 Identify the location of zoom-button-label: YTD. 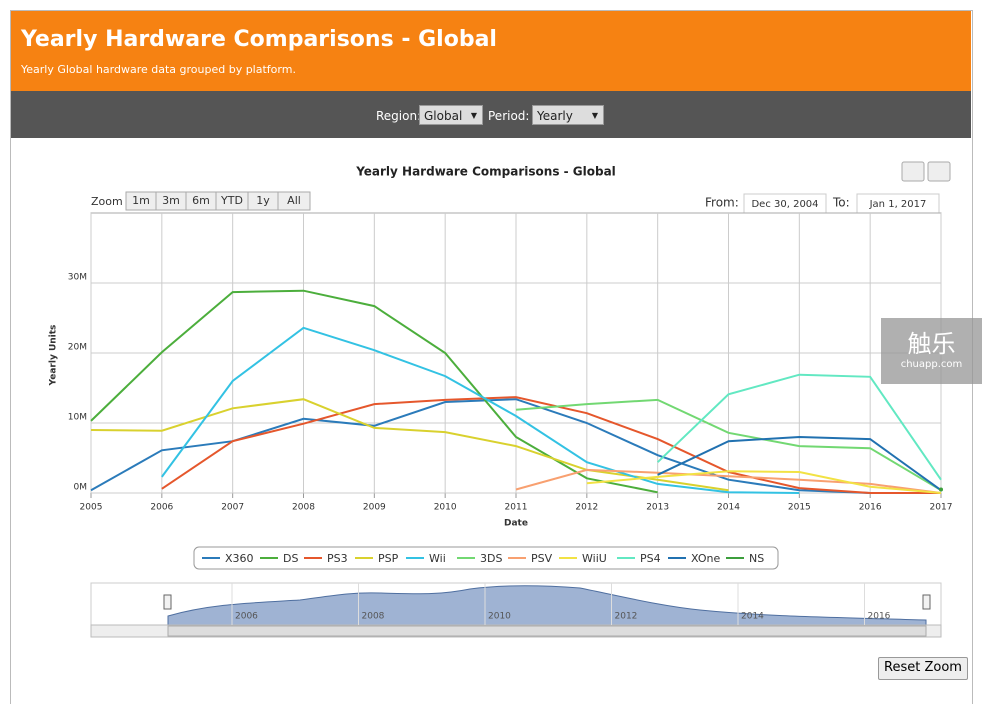
(231, 200).